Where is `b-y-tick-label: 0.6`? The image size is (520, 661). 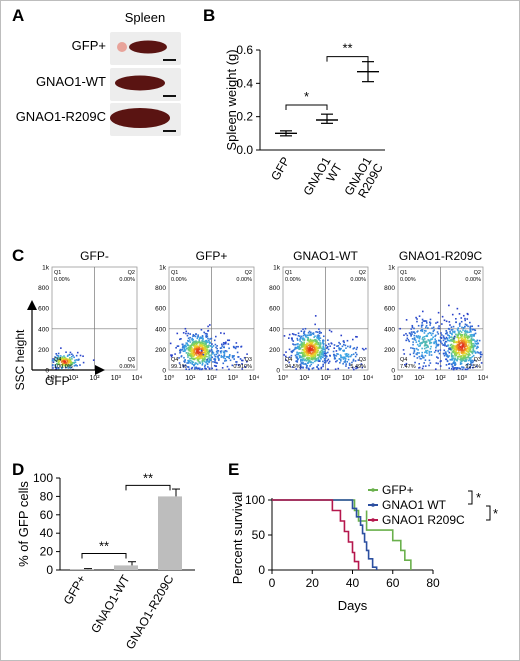
b-y-tick-label: 0.6 is located at coordinates (244, 50).